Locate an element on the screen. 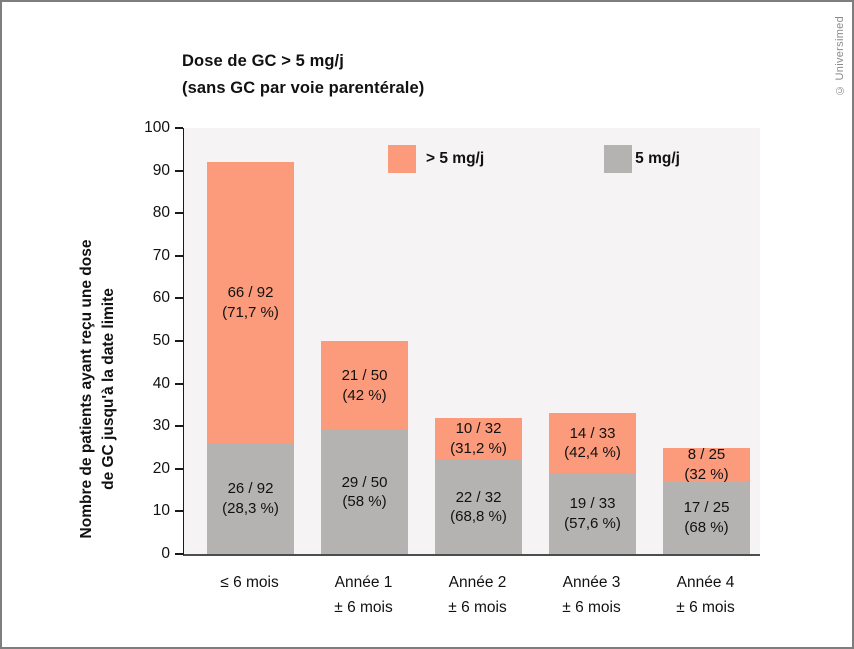 This screenshot has height=649, width=854. y-tick-label: 60 is located at coordinates (161, 298).